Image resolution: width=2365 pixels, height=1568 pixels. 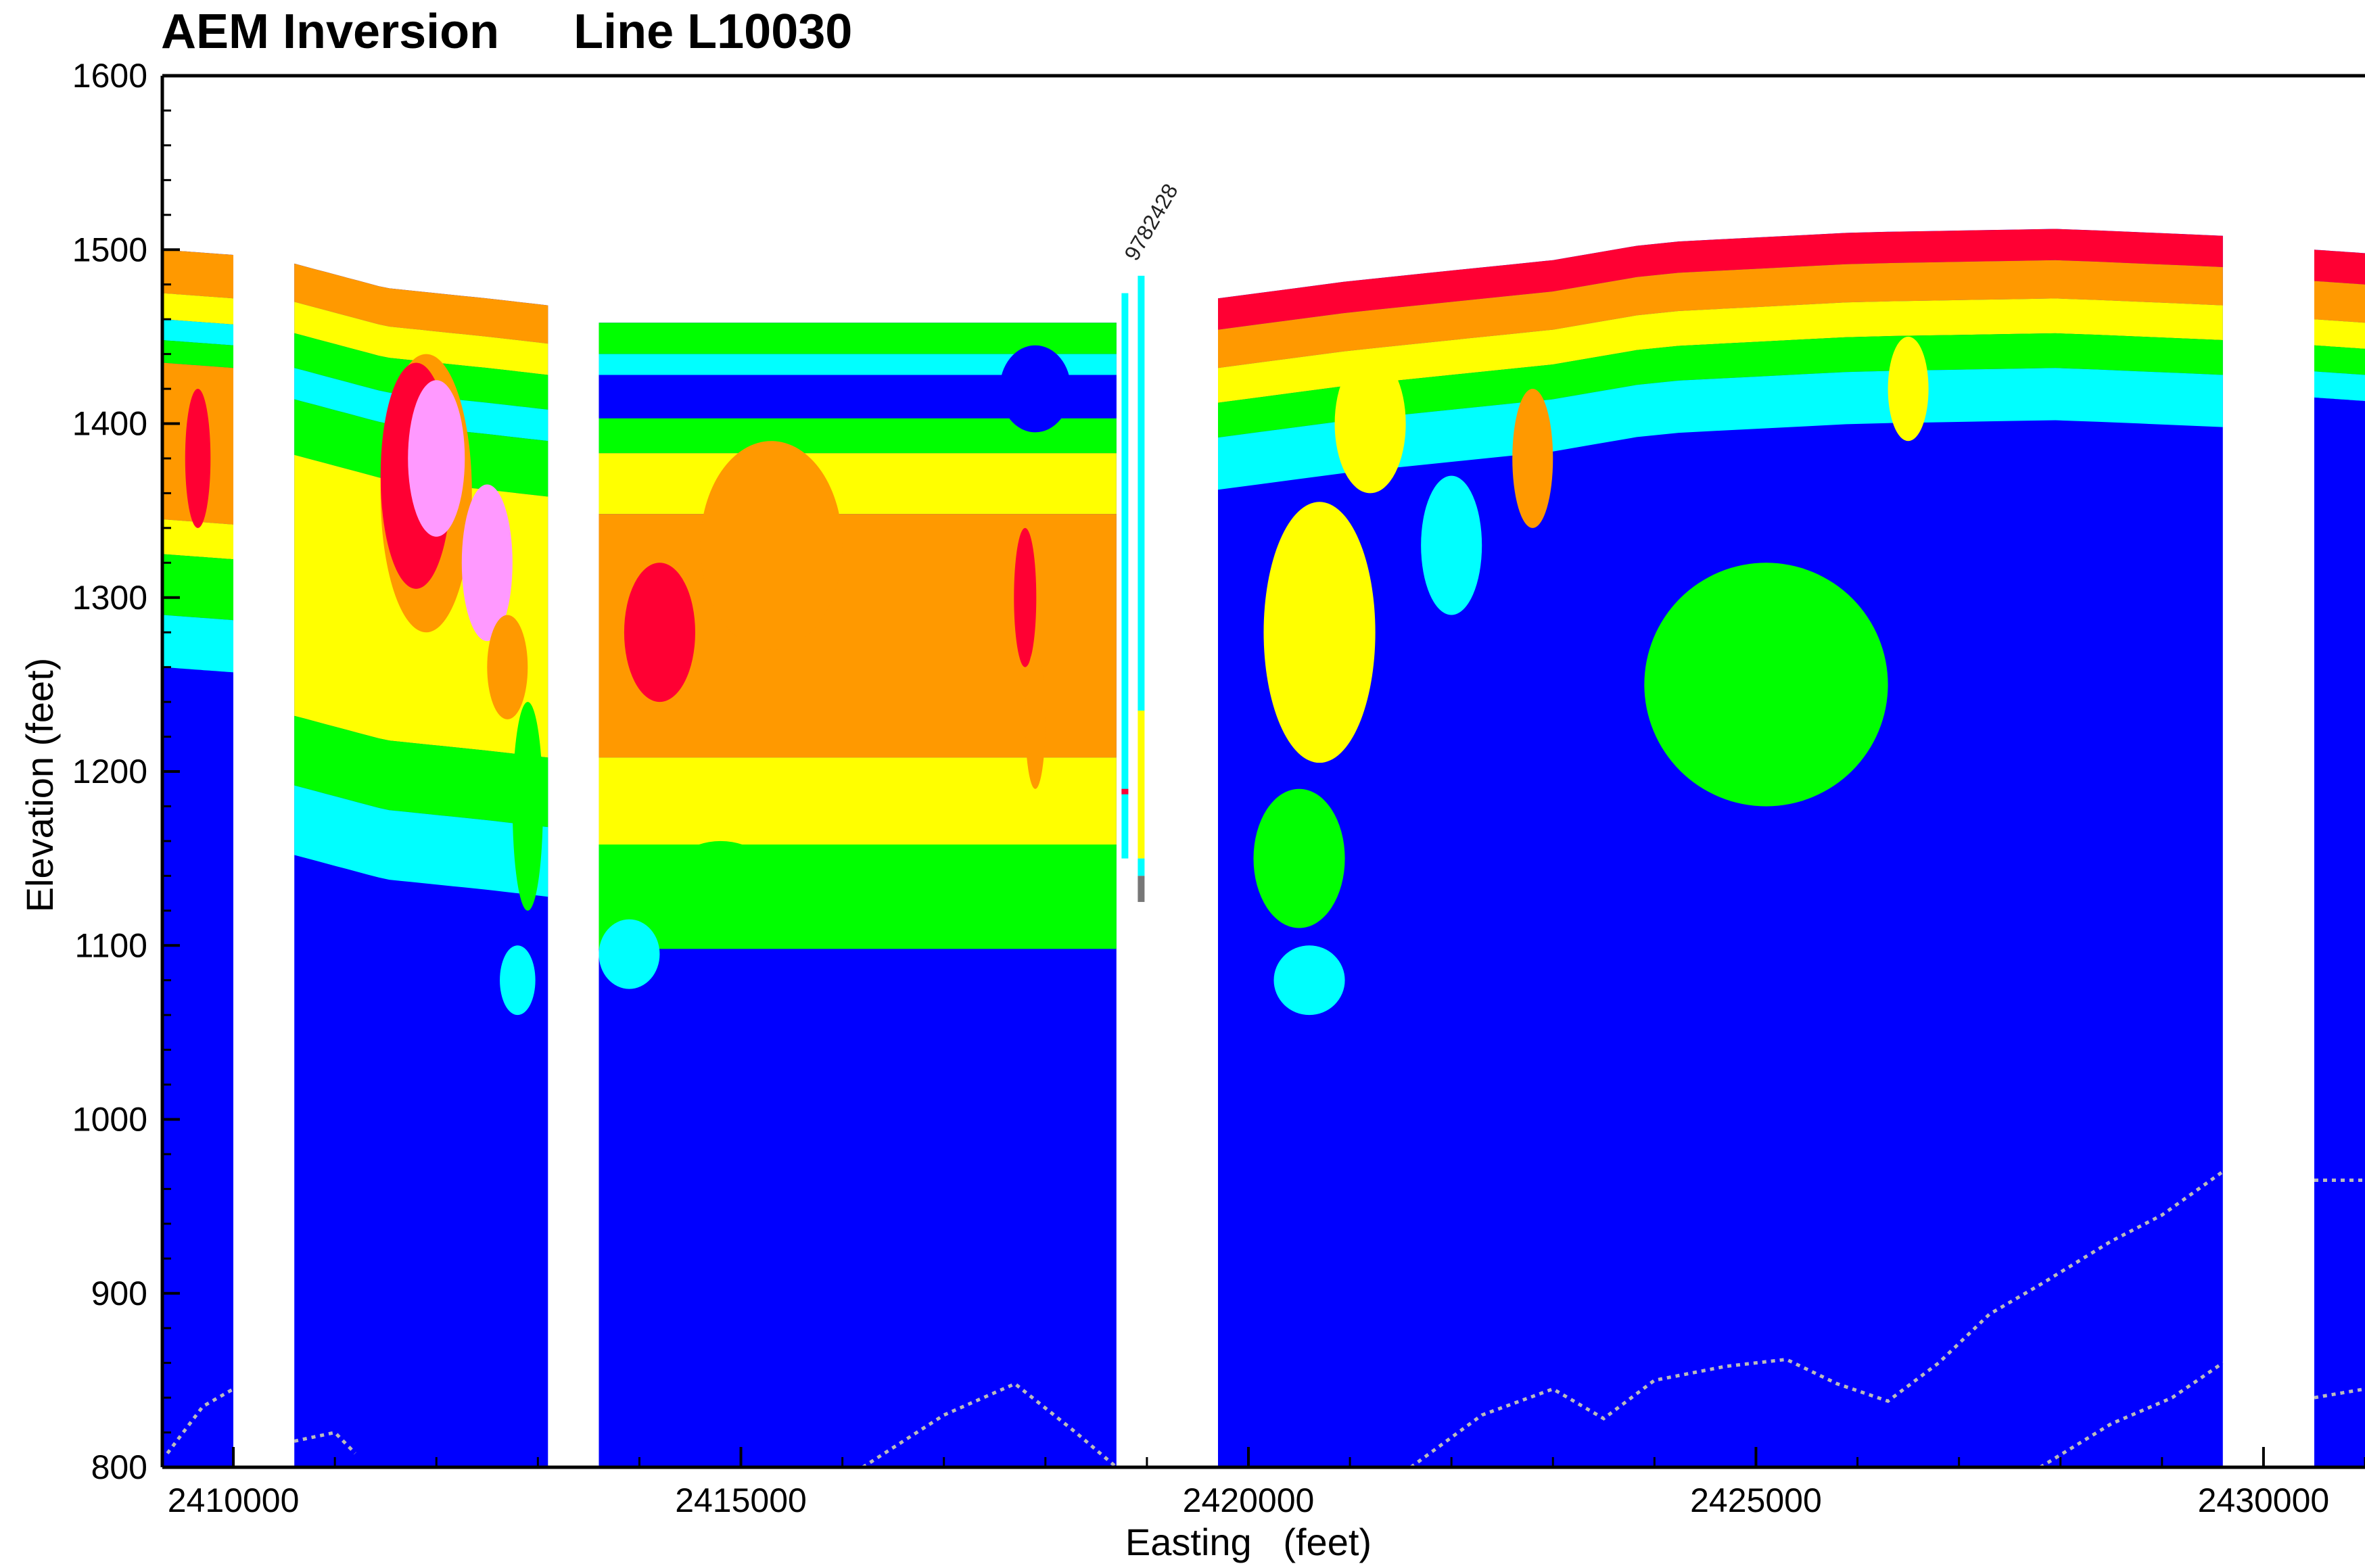 What do you see at coordinates (1125, 576) in the screenshot?
I see `well-log-left-column` at bounding box center [1125, 576].